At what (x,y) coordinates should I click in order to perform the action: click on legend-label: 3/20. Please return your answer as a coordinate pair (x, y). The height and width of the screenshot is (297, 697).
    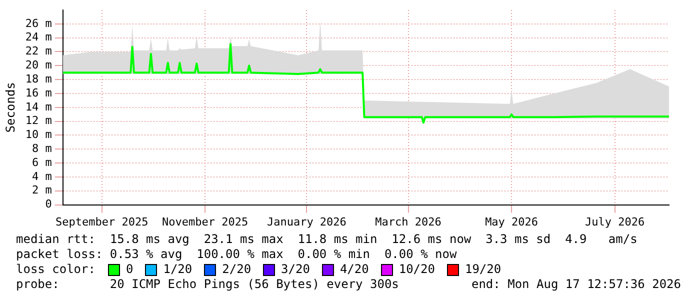
    Looking at the image, I should click on (295, 269).